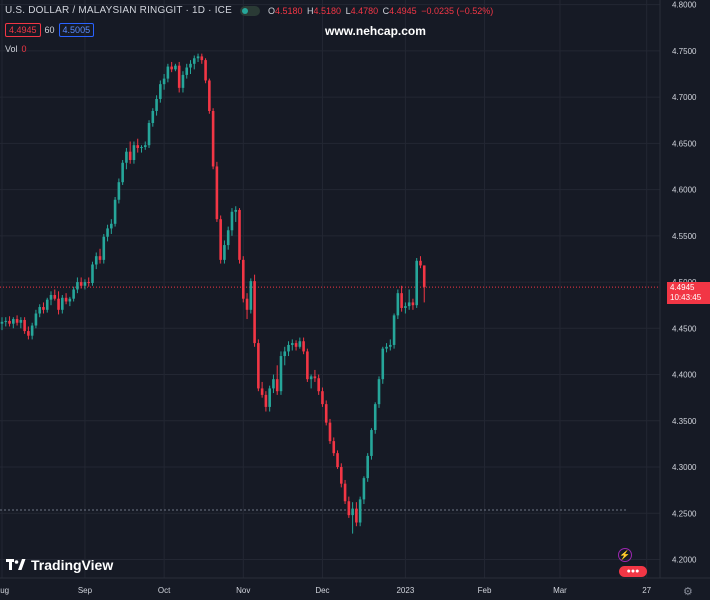  Describe the element at coordinates (633, 571) in the screenshot. I see `events-flags-icon: ●●●` at that location.